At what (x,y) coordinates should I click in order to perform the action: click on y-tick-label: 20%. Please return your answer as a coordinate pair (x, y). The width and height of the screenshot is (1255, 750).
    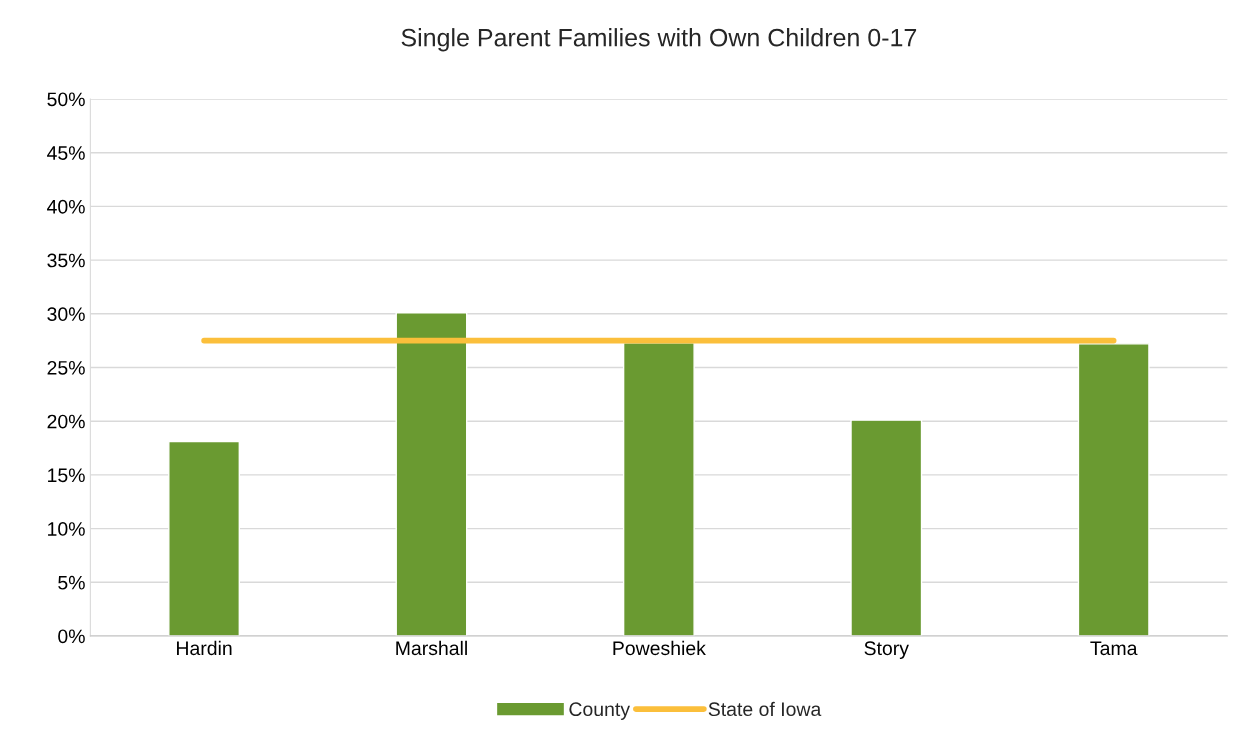
    Looking at the image, I should click on (66, 421).